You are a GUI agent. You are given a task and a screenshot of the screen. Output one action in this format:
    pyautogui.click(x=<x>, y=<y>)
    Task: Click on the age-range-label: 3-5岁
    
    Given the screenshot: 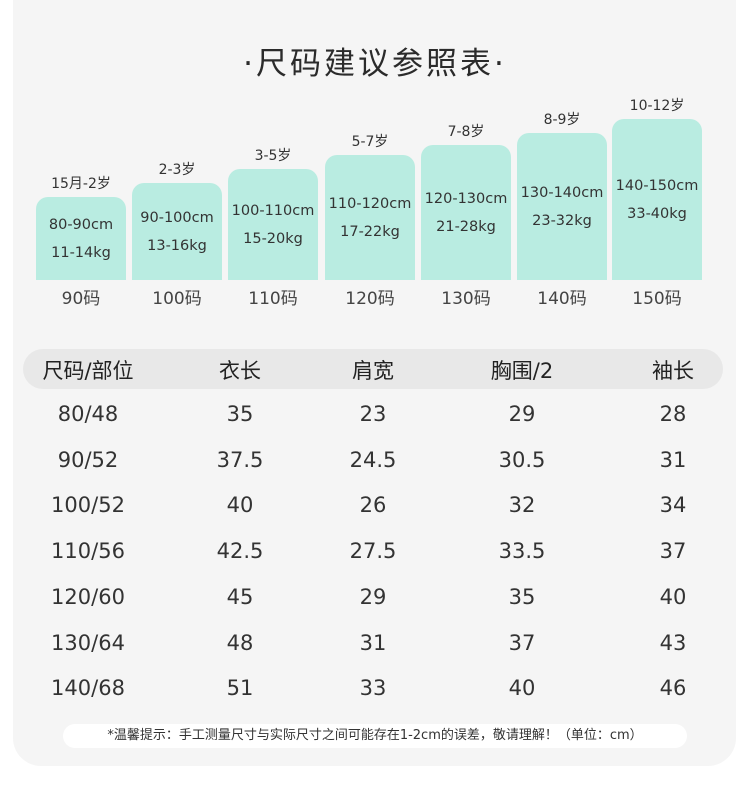 What is the action you would take?
    pyautogui.click(x=273, y=156)
    